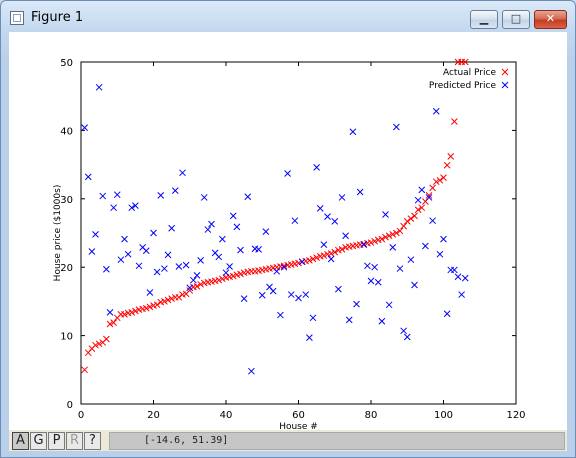 The height and width of the screenshot is (458, 576). I want to click on maximize-icon: □, so click(516, 18).